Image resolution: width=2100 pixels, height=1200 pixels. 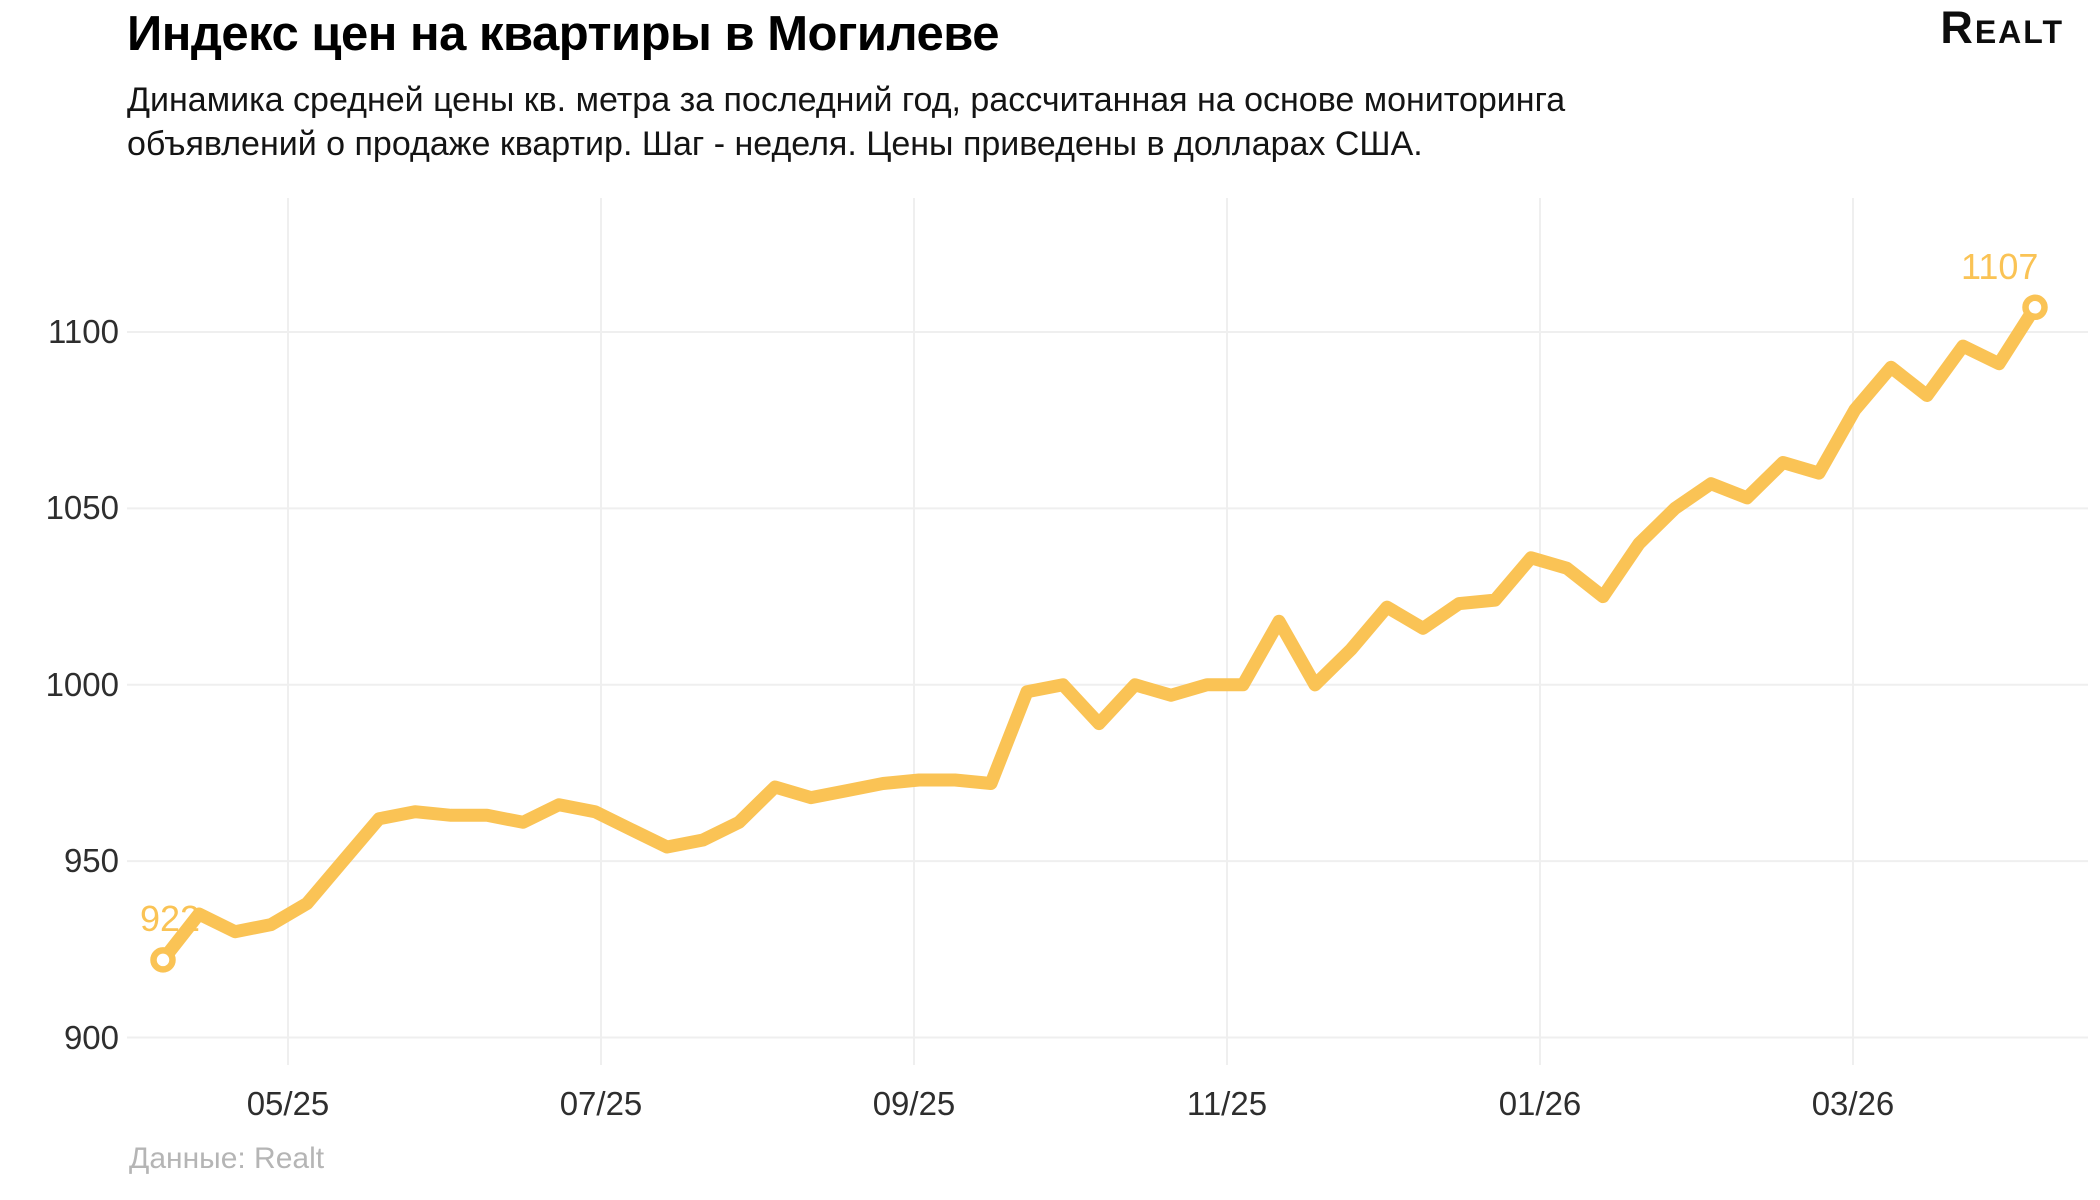 I want to click on data-source-note: Данные: Realt, so click(x=227, y=1158).